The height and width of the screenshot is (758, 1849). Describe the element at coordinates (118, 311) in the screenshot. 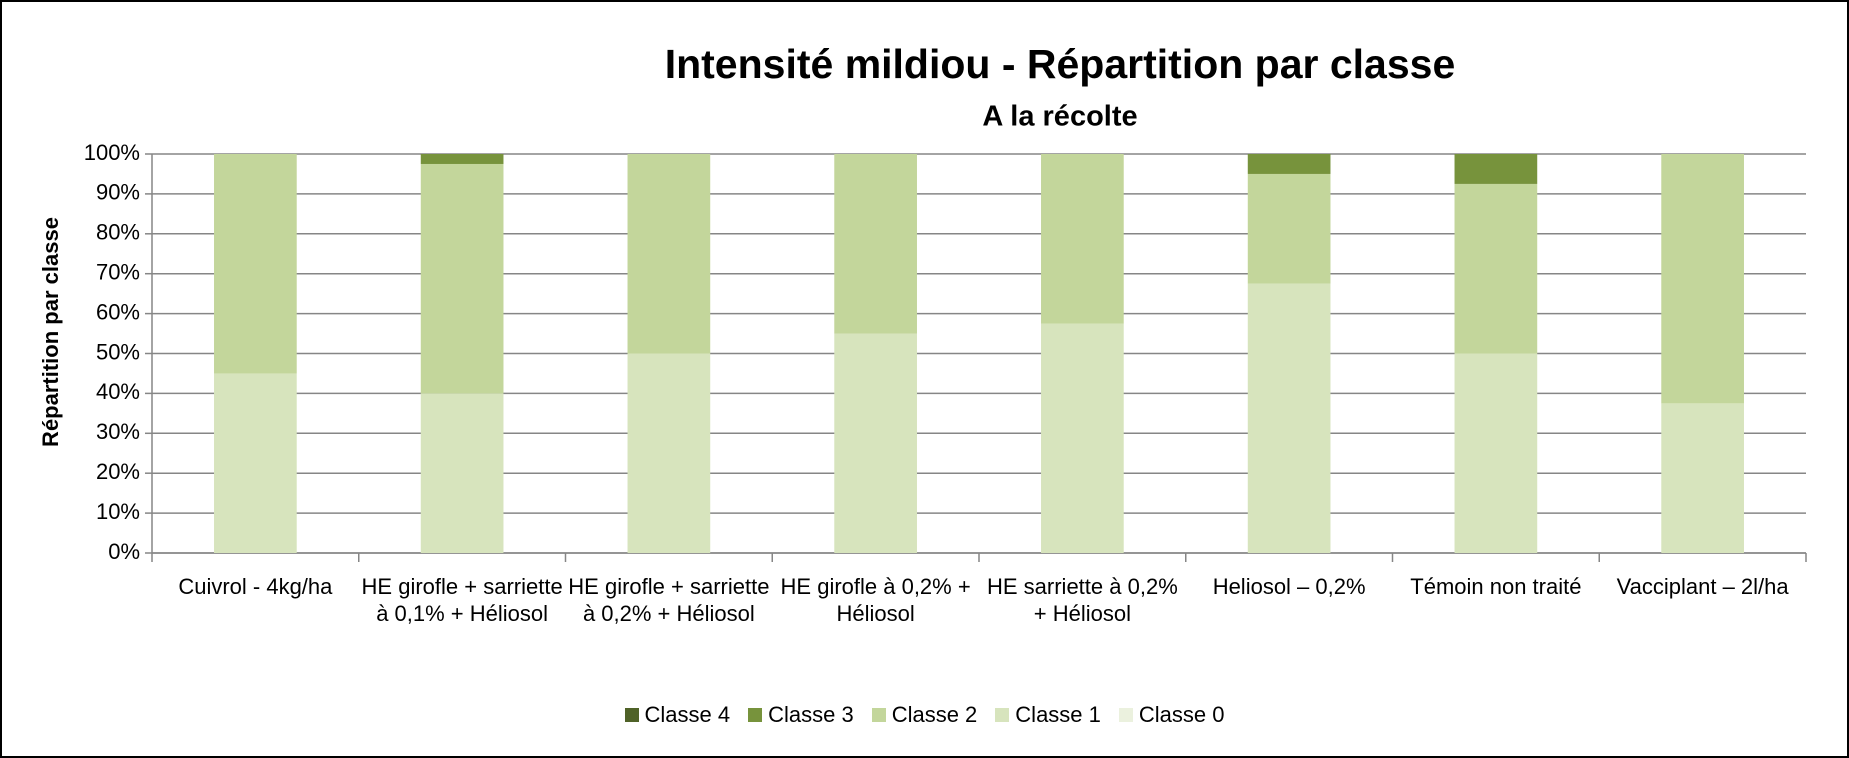

I see `y-tick-label: 60%` at that location.